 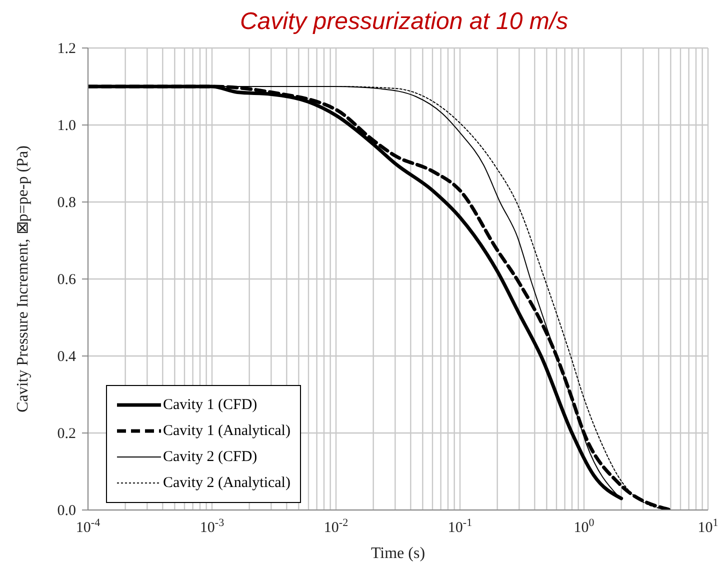 I want to click on y-tick-label: 0.4, so click(x=66, y=357).